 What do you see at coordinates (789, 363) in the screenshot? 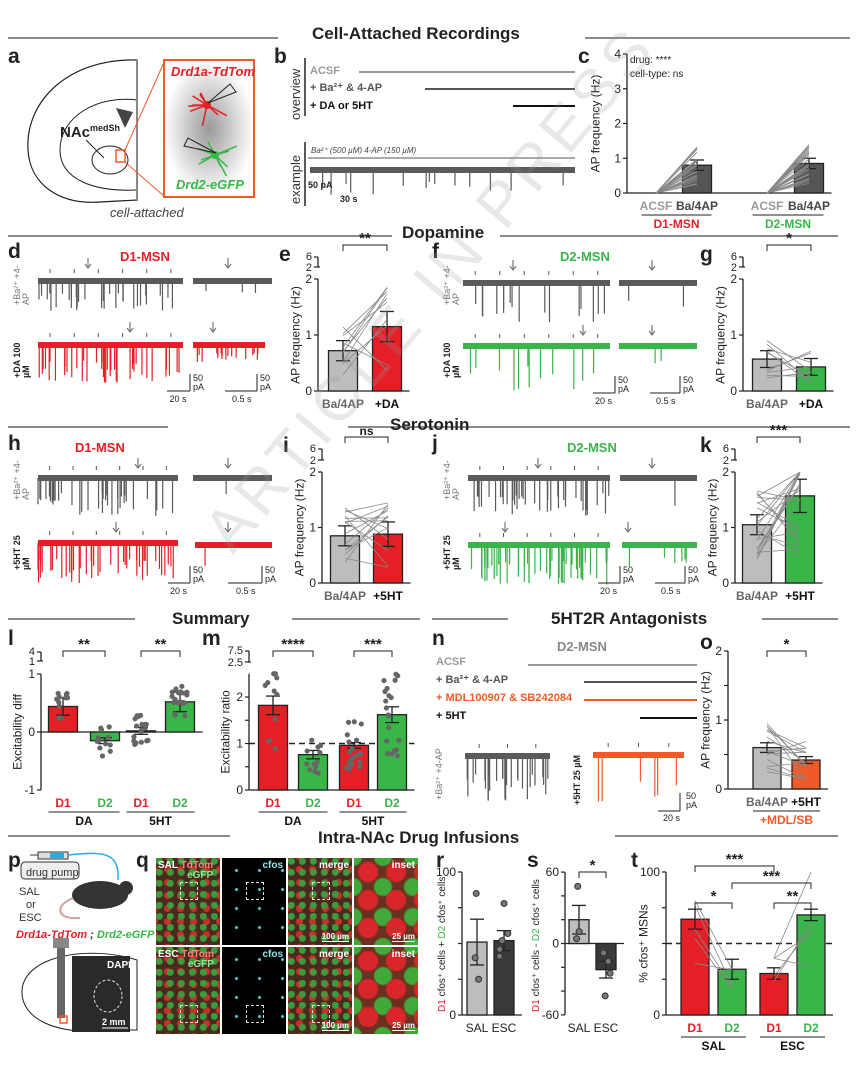
I see `g-paired-line` at bounding box center [789, 363].